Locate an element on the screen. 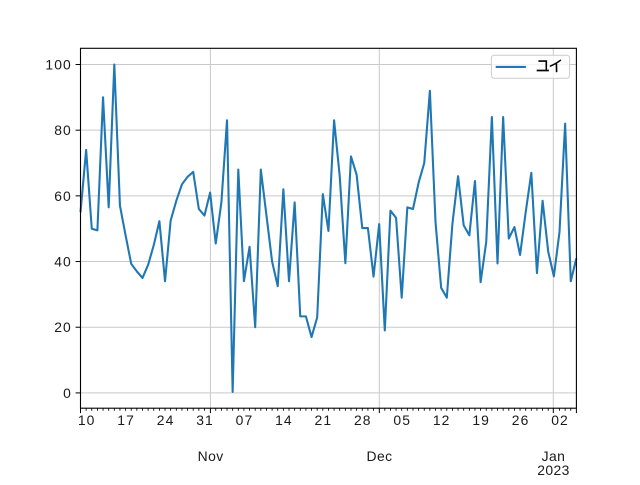  svg-text: 19 is located at coordinates (481, 420).